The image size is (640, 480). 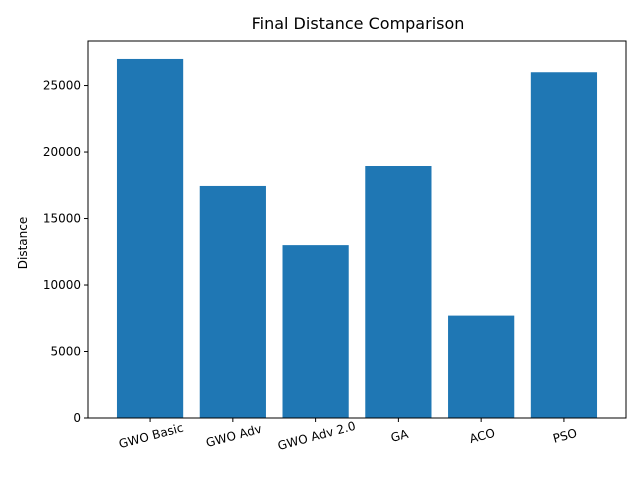 I want to click on chart-title: Final Distance Comparison, so click(x=358, y=23).